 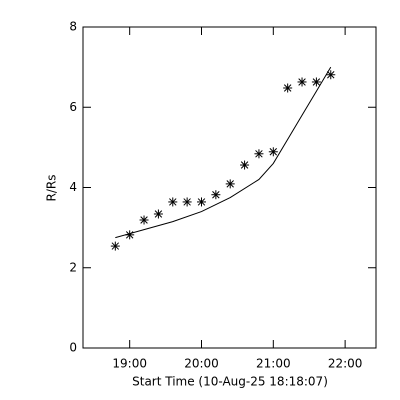 I want to click on x-axis-label: Start Time (10-Aug-25 18:18:07), so click(x=230, y=382).